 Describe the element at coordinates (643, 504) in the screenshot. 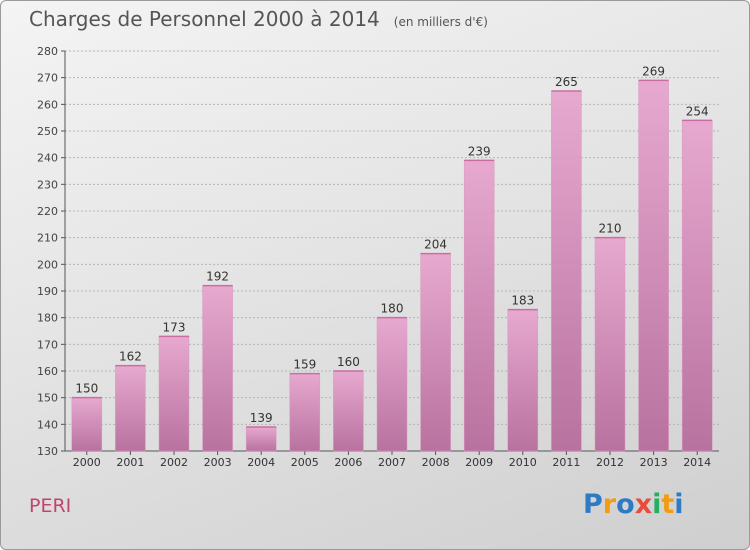

I see `logo-letter: x` at that location.